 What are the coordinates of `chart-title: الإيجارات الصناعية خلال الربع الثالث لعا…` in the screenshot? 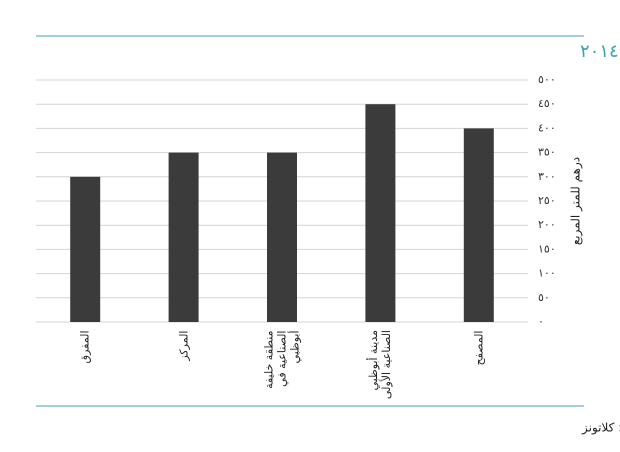 It's located at (600, 51).